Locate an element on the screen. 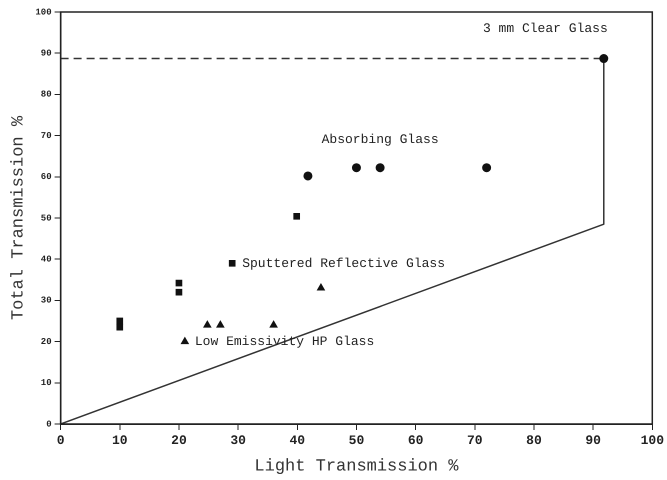  y-tick-label: 80 is located at coordinates (46, 95).